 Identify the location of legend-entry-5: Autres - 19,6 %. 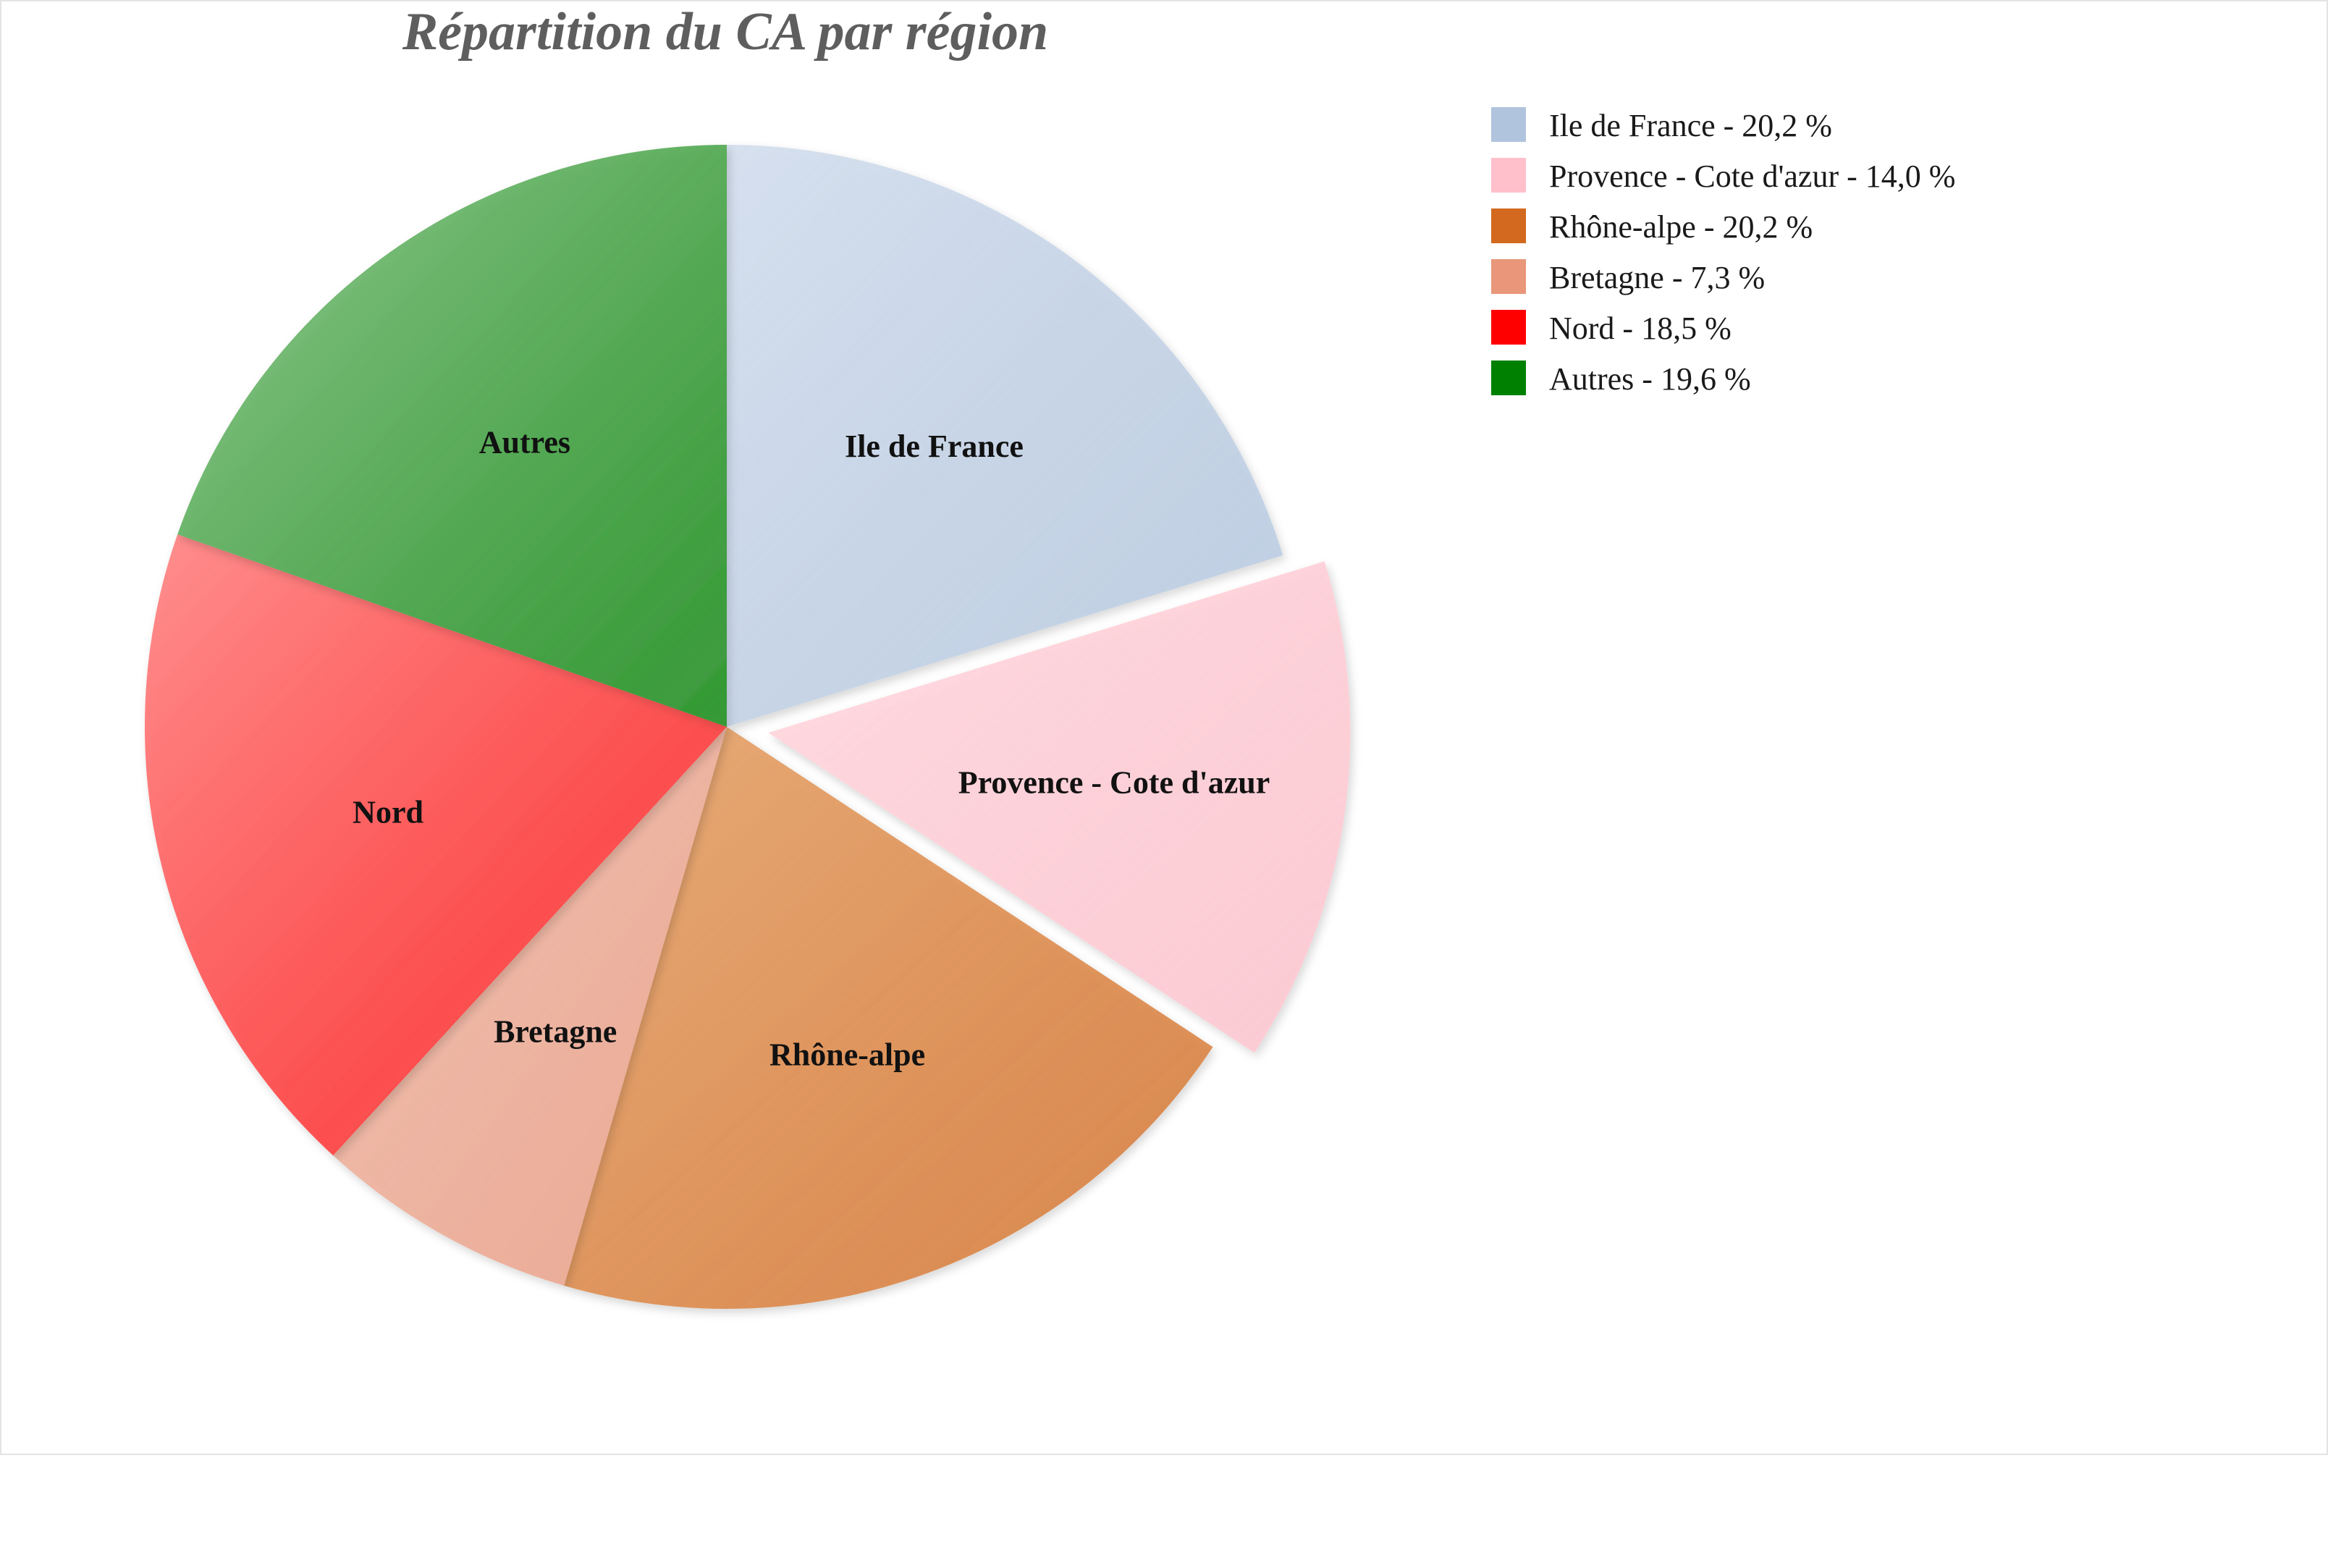
(1650, 379).